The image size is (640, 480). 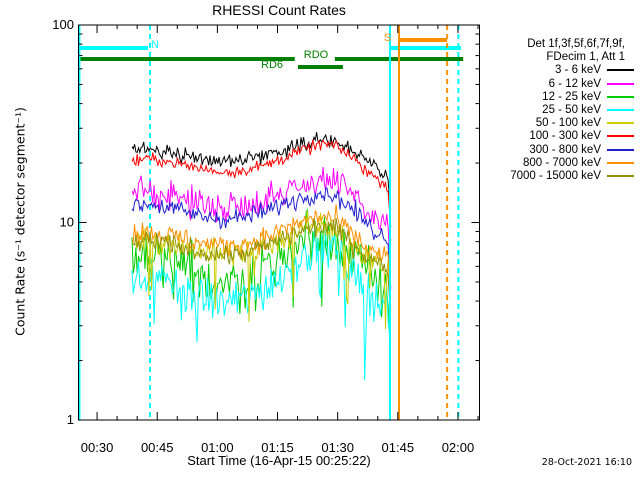 I want to click on legend-item-label: 25 - 50 keV, so click(x=571, y=110).